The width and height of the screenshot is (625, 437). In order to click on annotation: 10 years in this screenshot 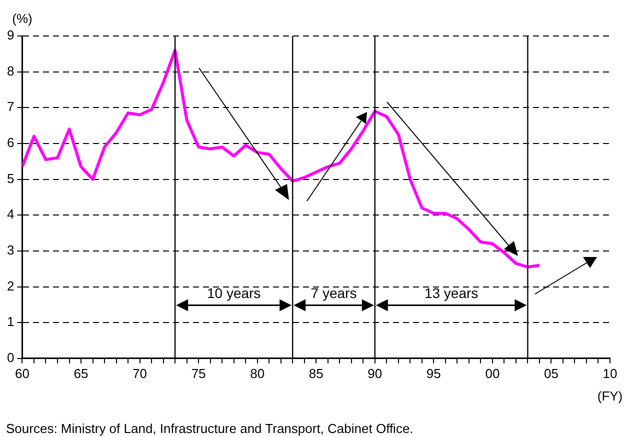, I will do `click(233, 293)`.